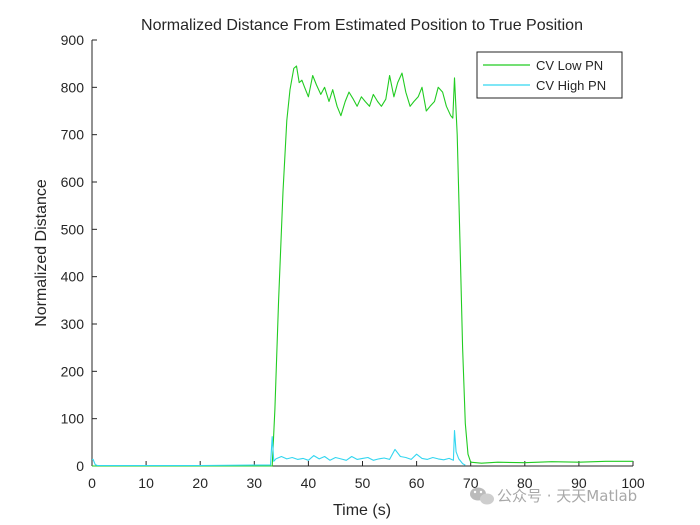  Describe the element at coordinates (279, 448) in the screenshot. I see `series-line-cv-high-pn` at that location.